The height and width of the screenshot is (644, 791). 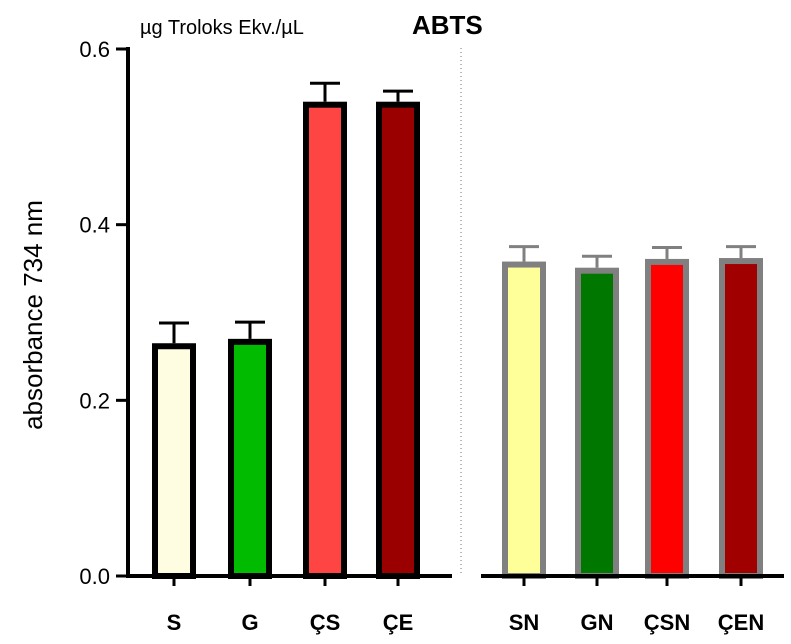 What do you see at coordinates (325, 622) in the screenshot?
I see `x-tick-label: ÇS` at bounding box center [325, 622].